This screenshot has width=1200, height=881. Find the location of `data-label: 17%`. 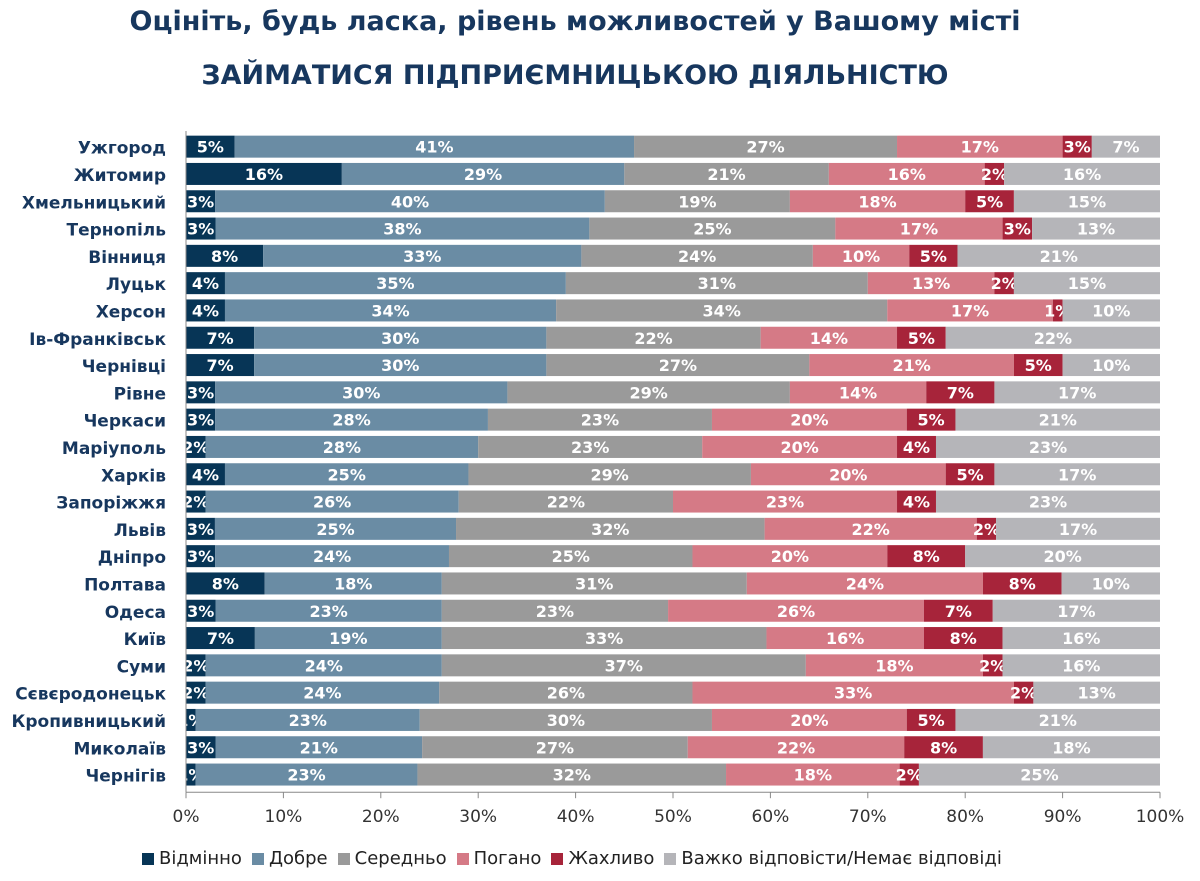

data-label: 17% is located at coordinates (1076, 611).